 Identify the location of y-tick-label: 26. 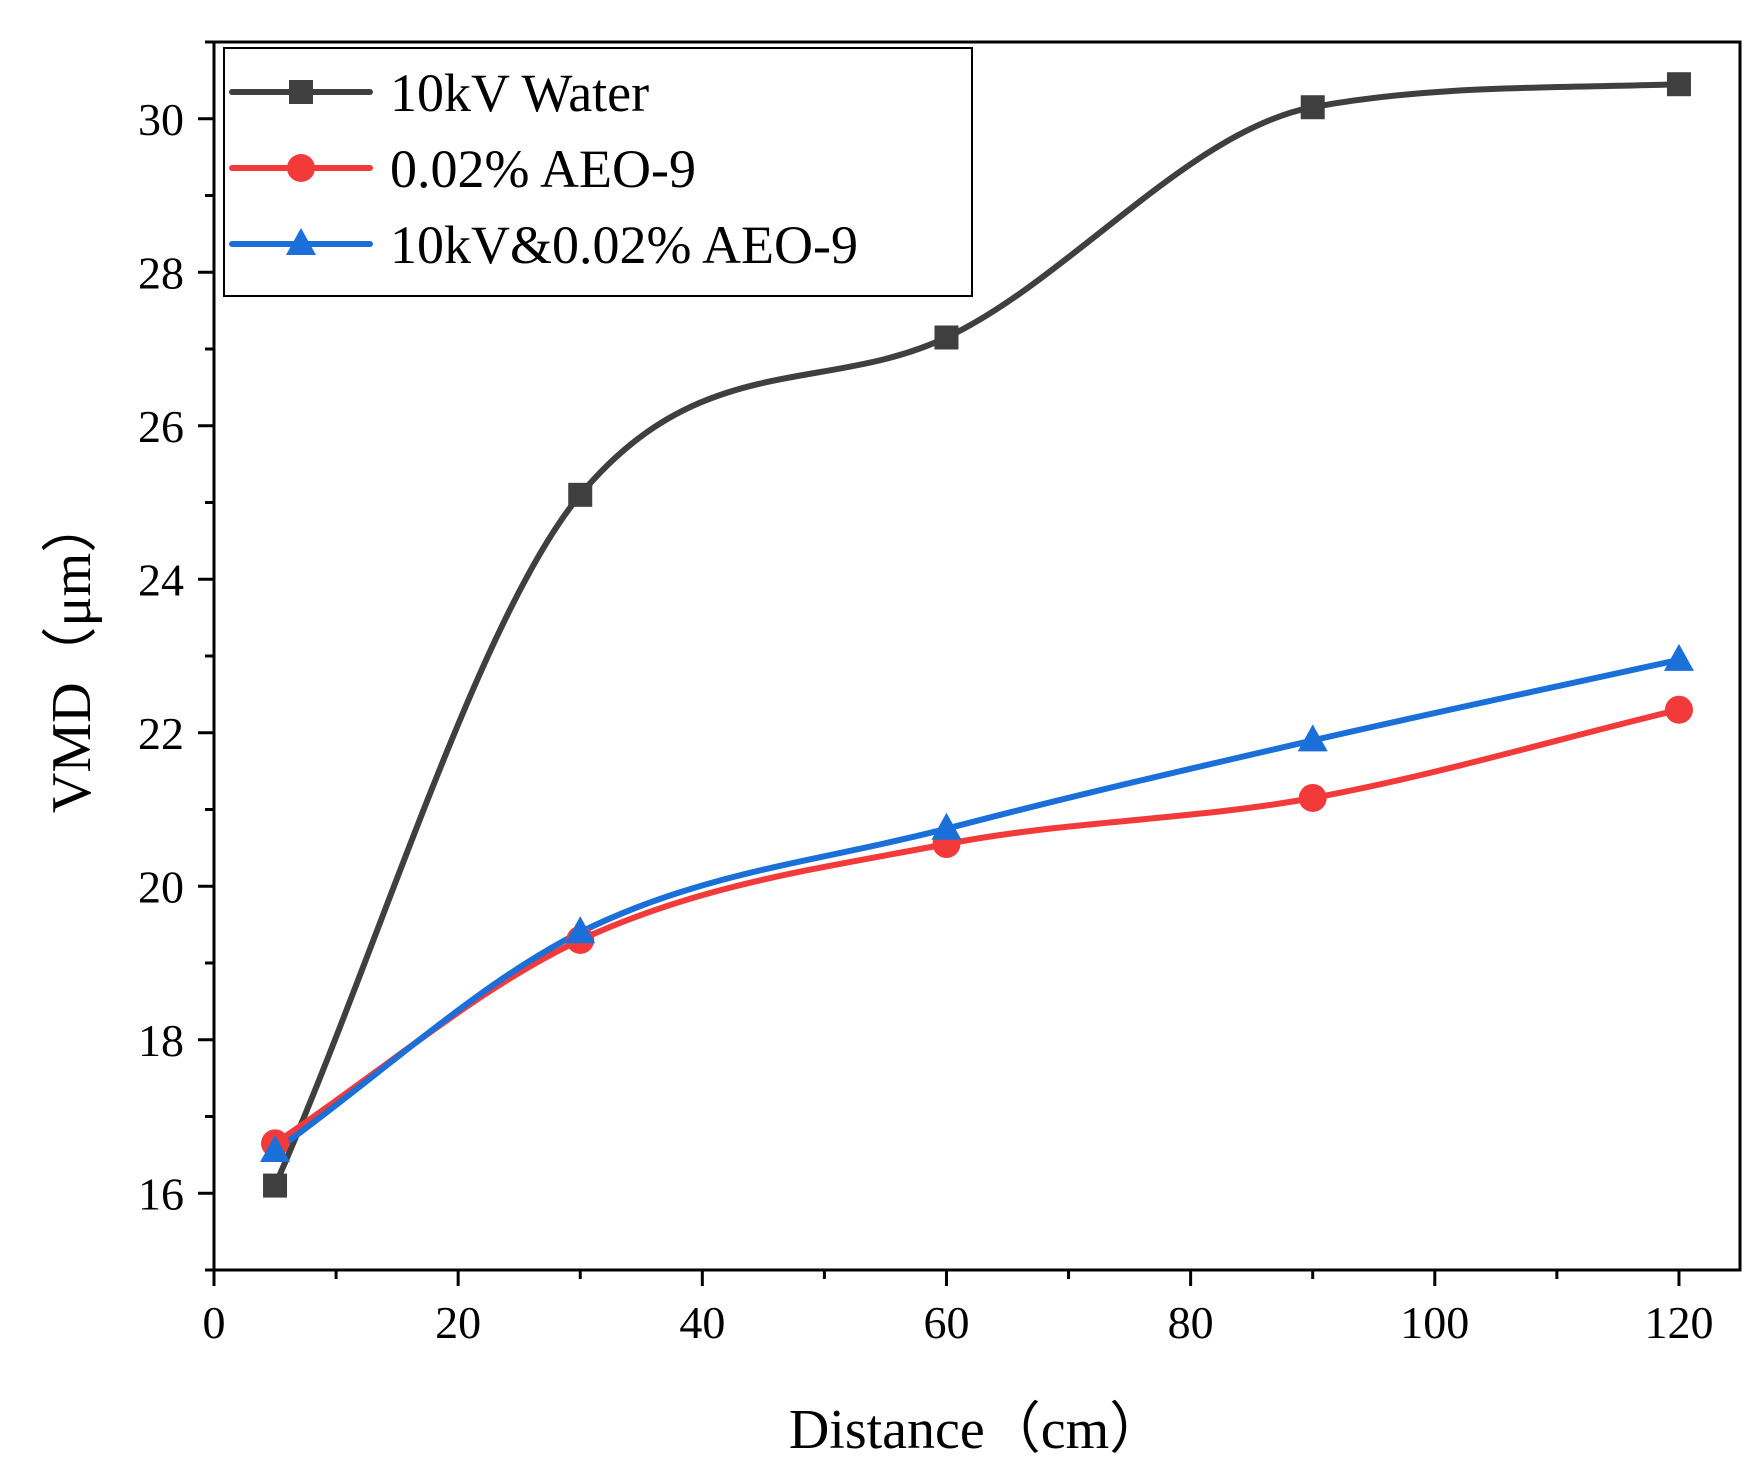
(161, 426).